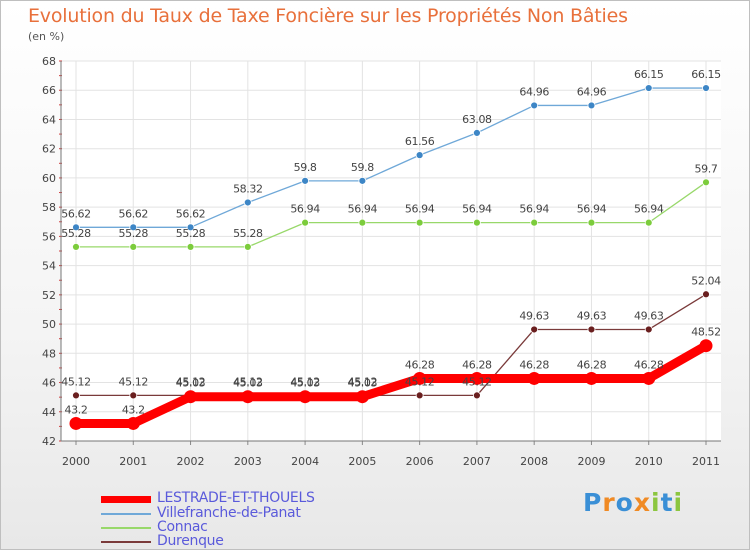 The width and height of the screenshot is (750, 550). Describe the element at coordinates (534, 91) in the screenshot. I see `data-label: 64.96` at that location.